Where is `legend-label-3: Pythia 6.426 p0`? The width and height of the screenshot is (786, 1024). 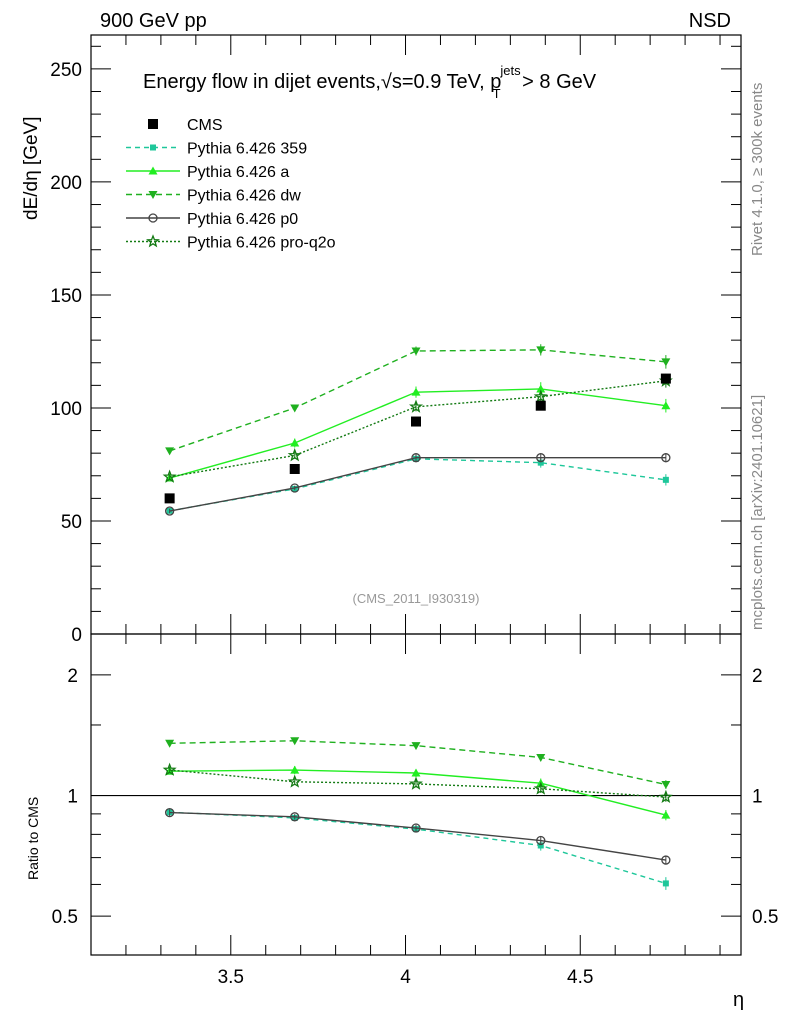
legend-label-3: Pythia 6.426 p0 is located at coordinates (242, 219).